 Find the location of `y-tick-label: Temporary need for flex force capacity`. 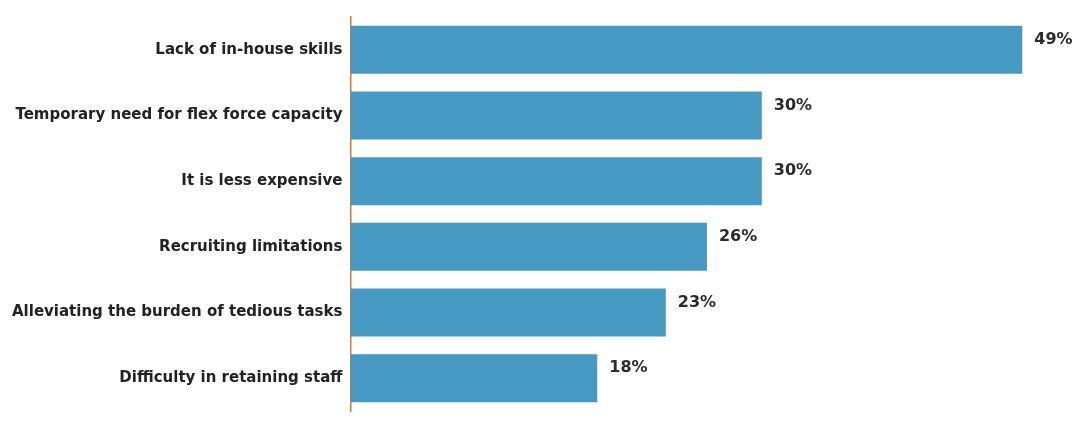

y-tick-label: Temporary need for flex force capacity is located at coordinates (179, 114).